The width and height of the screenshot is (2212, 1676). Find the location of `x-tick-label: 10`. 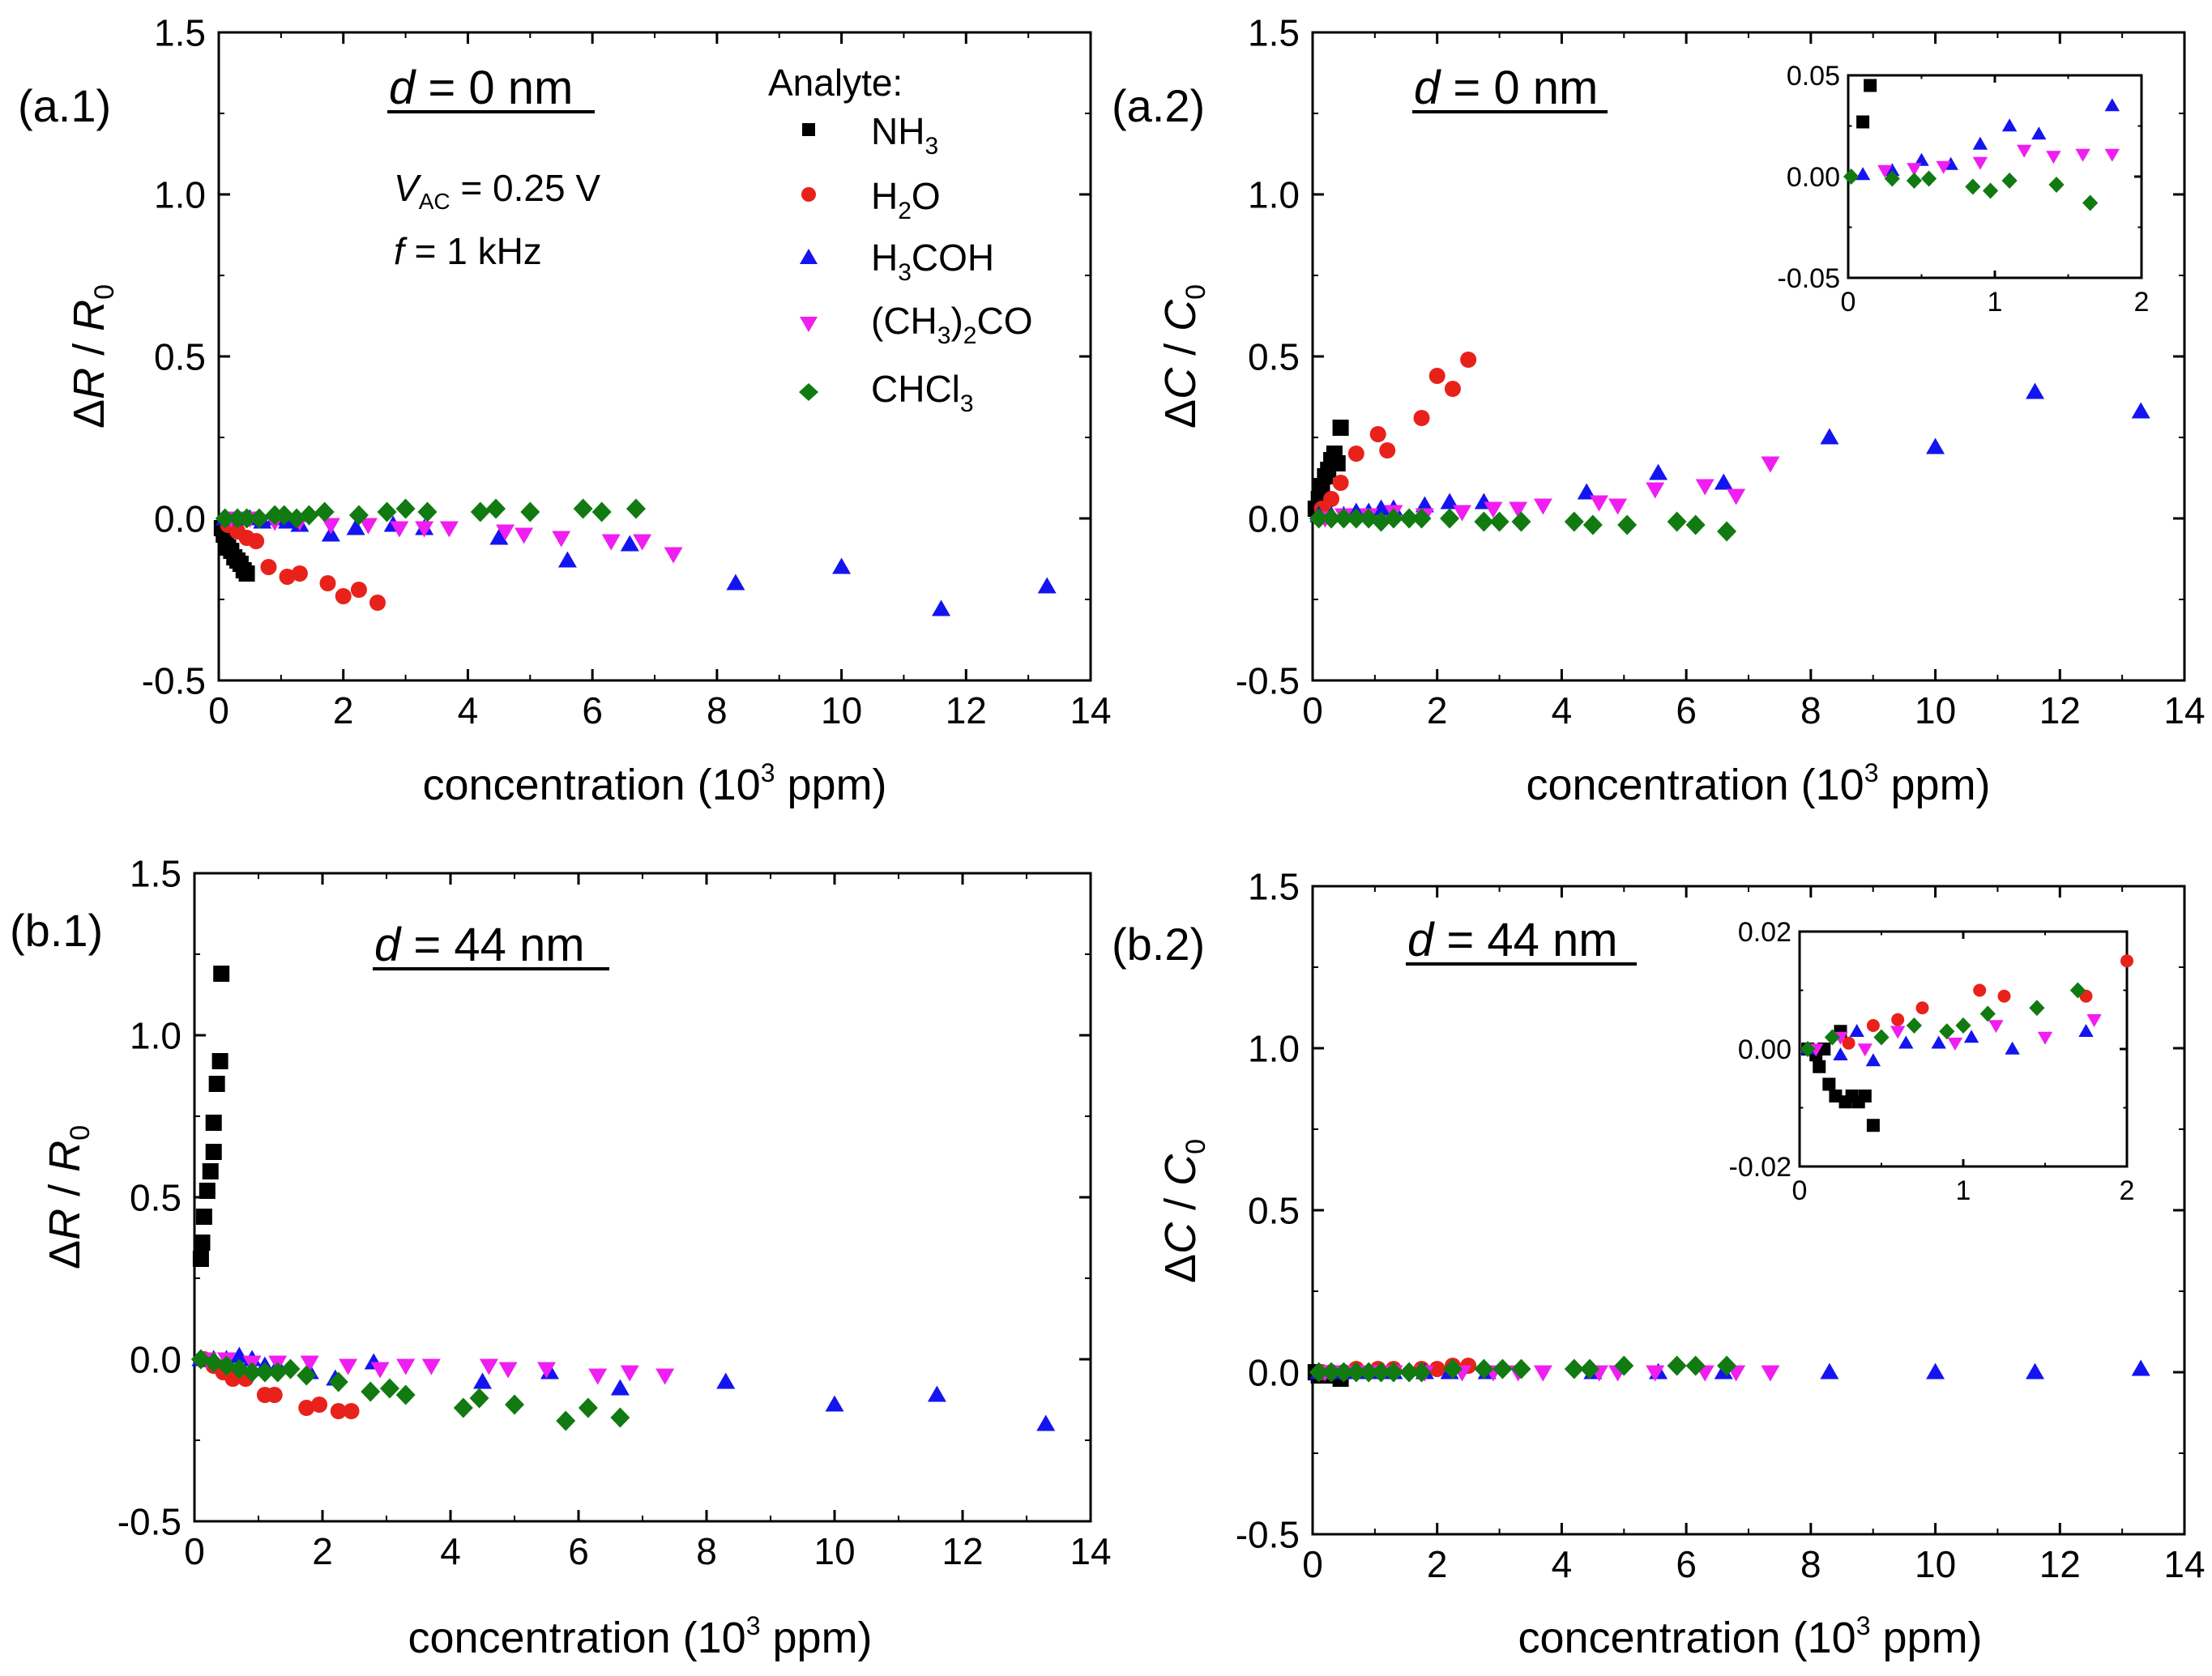

x-tick-label: 10 is located at coordinates (1935, 710).